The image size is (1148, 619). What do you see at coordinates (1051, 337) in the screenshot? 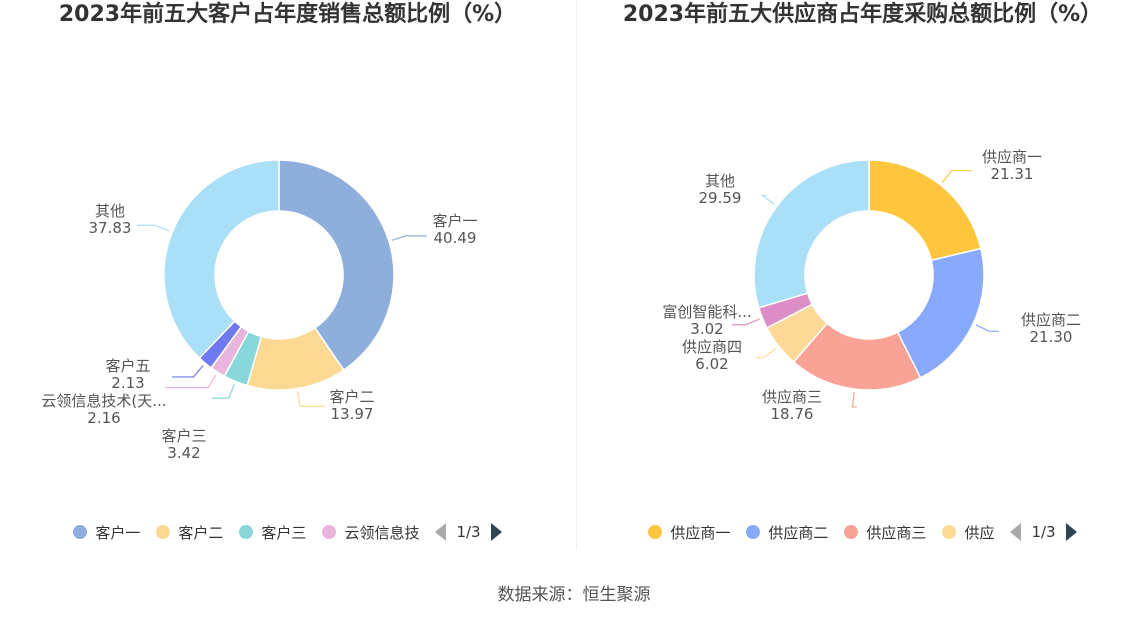
I see `slice-value-label: 21.30` at bounding box center [1051, 337].